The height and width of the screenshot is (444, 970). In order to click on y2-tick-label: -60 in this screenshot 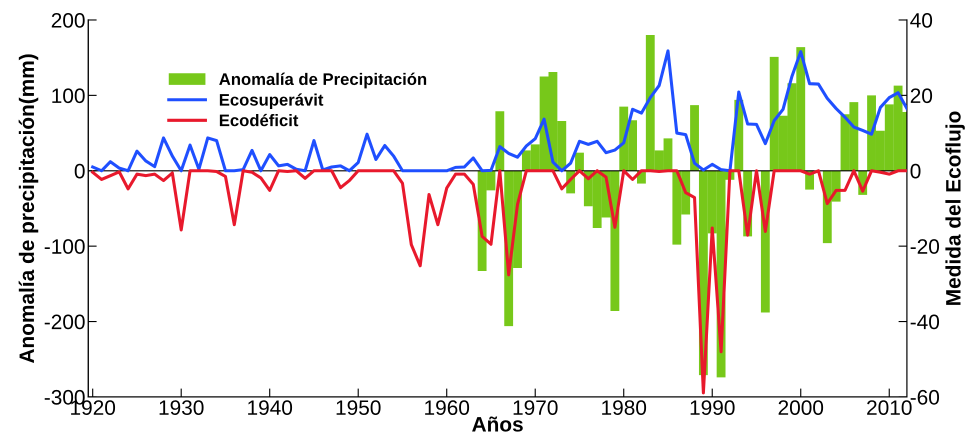, I will do `click(925, 397)`.